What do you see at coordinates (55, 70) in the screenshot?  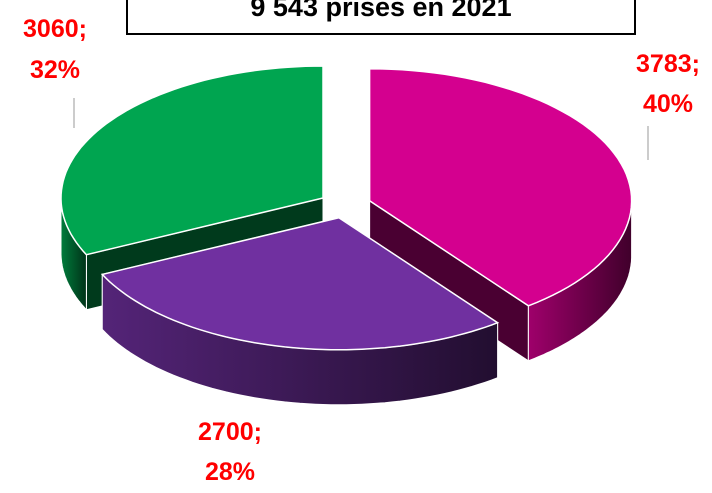 I see `percent-label: 32%` at bounding box center [55, 70].